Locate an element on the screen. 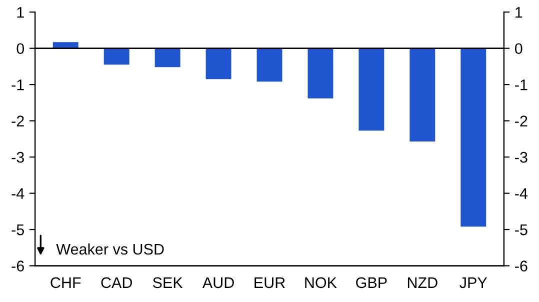 Image resolution: width=539 pixels, height=302 pixels. y2-tick-label: 1 is located at coordinates (519, 12).